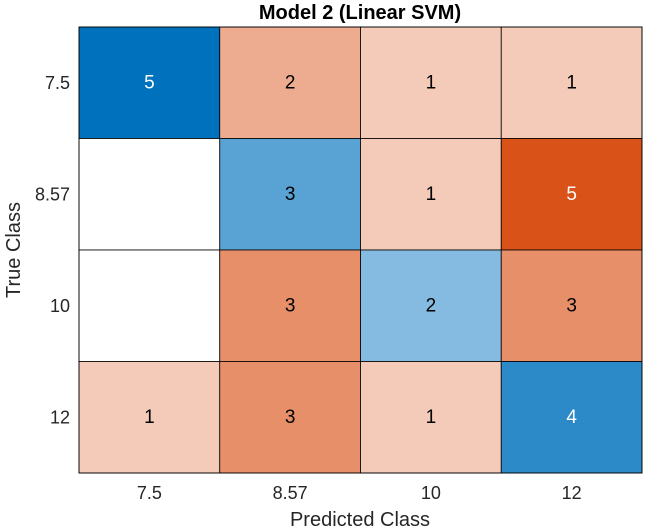  Describe the element at coordinates (60, 306) in the screenshot. I see `y-tick-label: 10` at that location.